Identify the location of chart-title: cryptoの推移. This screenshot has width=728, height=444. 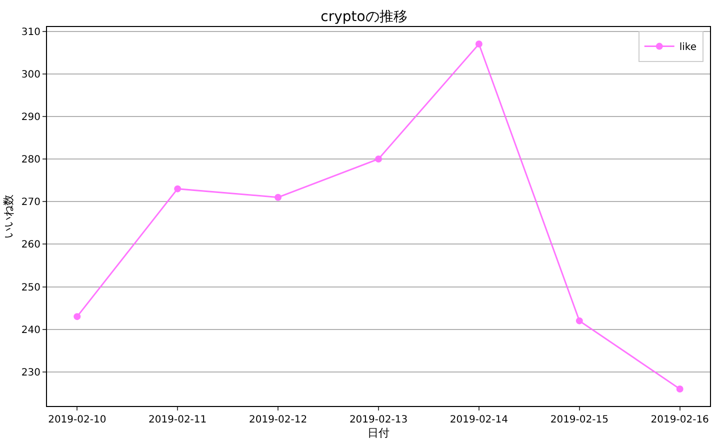
(364, 16).